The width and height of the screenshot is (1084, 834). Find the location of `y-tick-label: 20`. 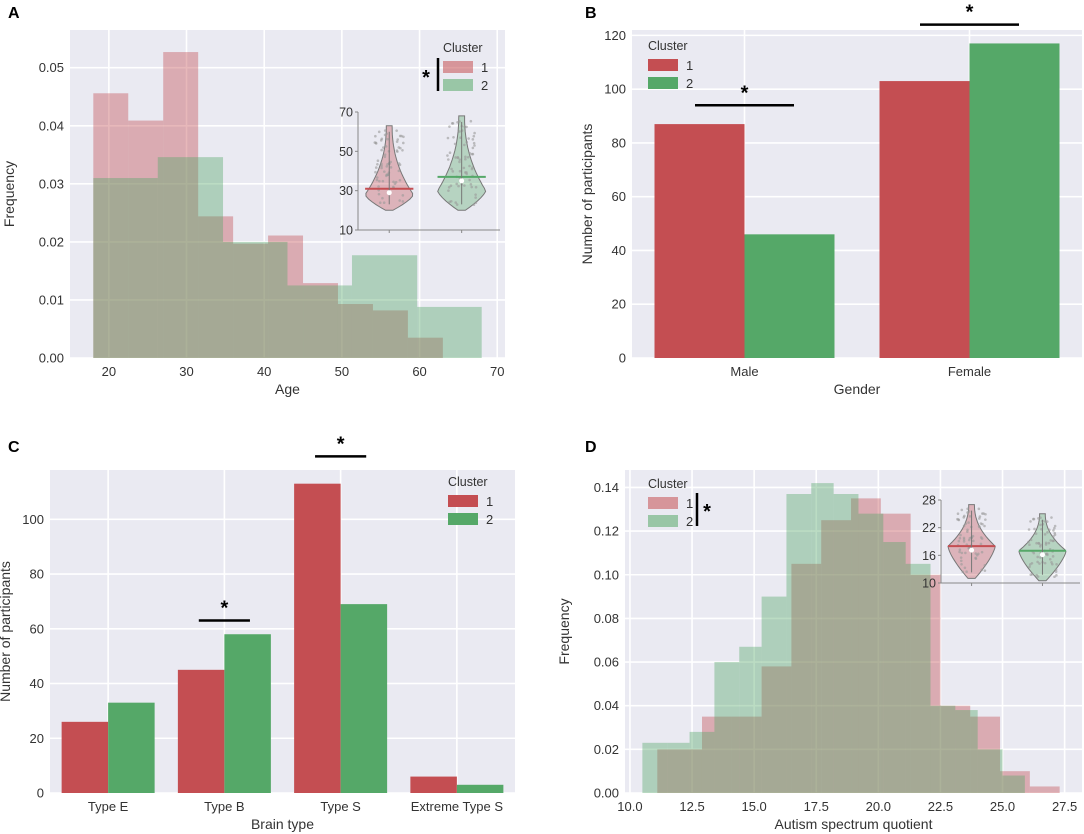

y-tick-label: 20 is located at coordinates (619, 304).